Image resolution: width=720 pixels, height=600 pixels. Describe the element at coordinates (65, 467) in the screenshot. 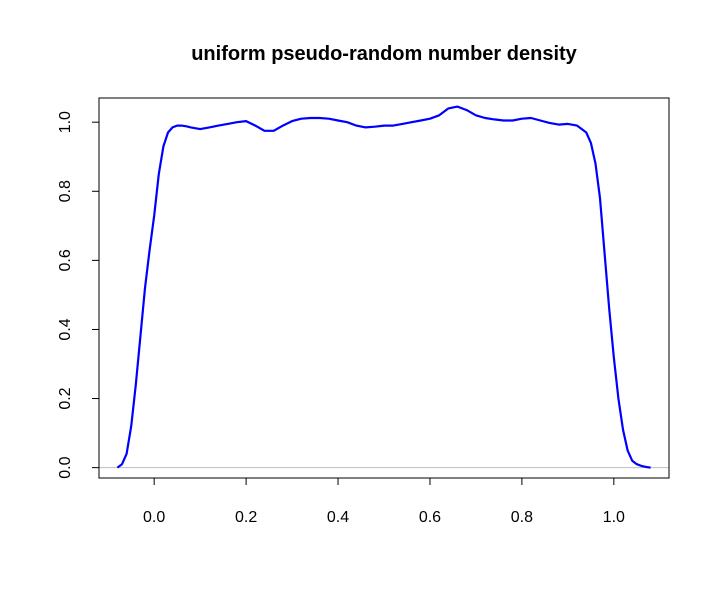

I see `y-tick-label: 0.0` at that location.